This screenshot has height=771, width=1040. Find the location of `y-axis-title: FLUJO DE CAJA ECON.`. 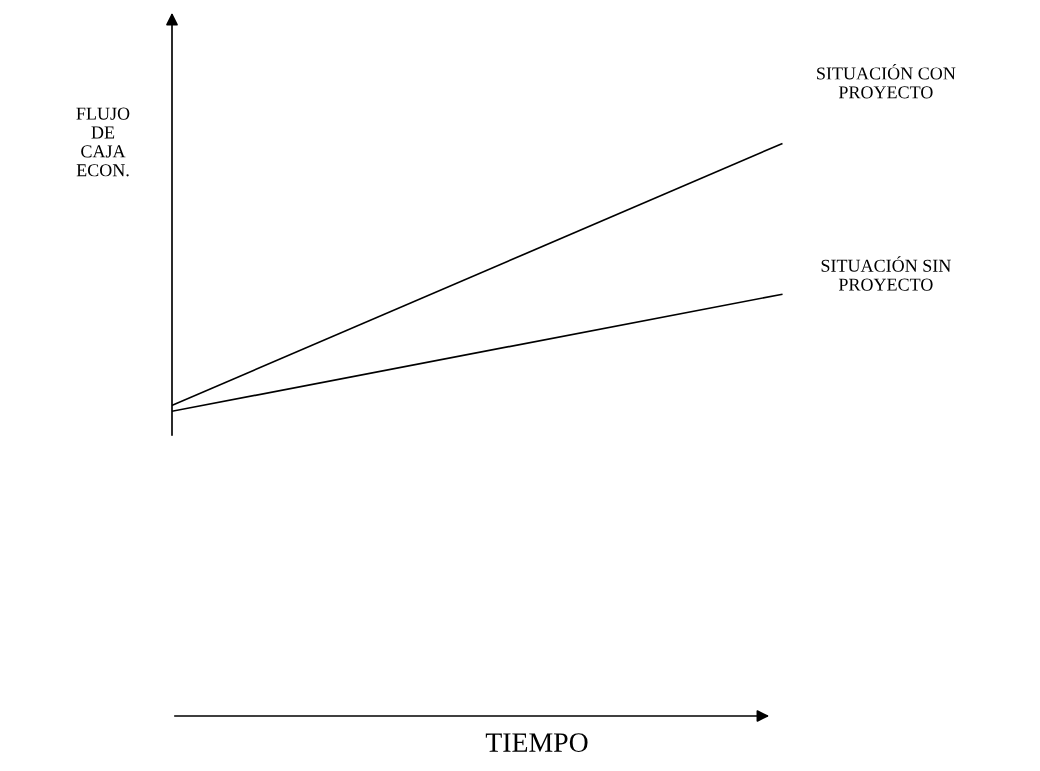

y-axis-title: FLUJO DE CAJA ECON. is located at coordinates (103, 142).